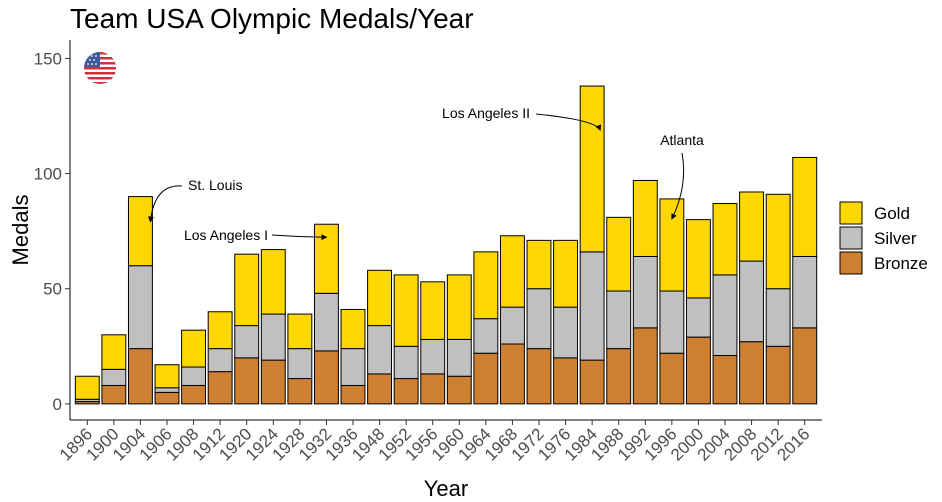  I want to click on annotation-los-angeles-i: Los Angeles I, so click(226, 235).